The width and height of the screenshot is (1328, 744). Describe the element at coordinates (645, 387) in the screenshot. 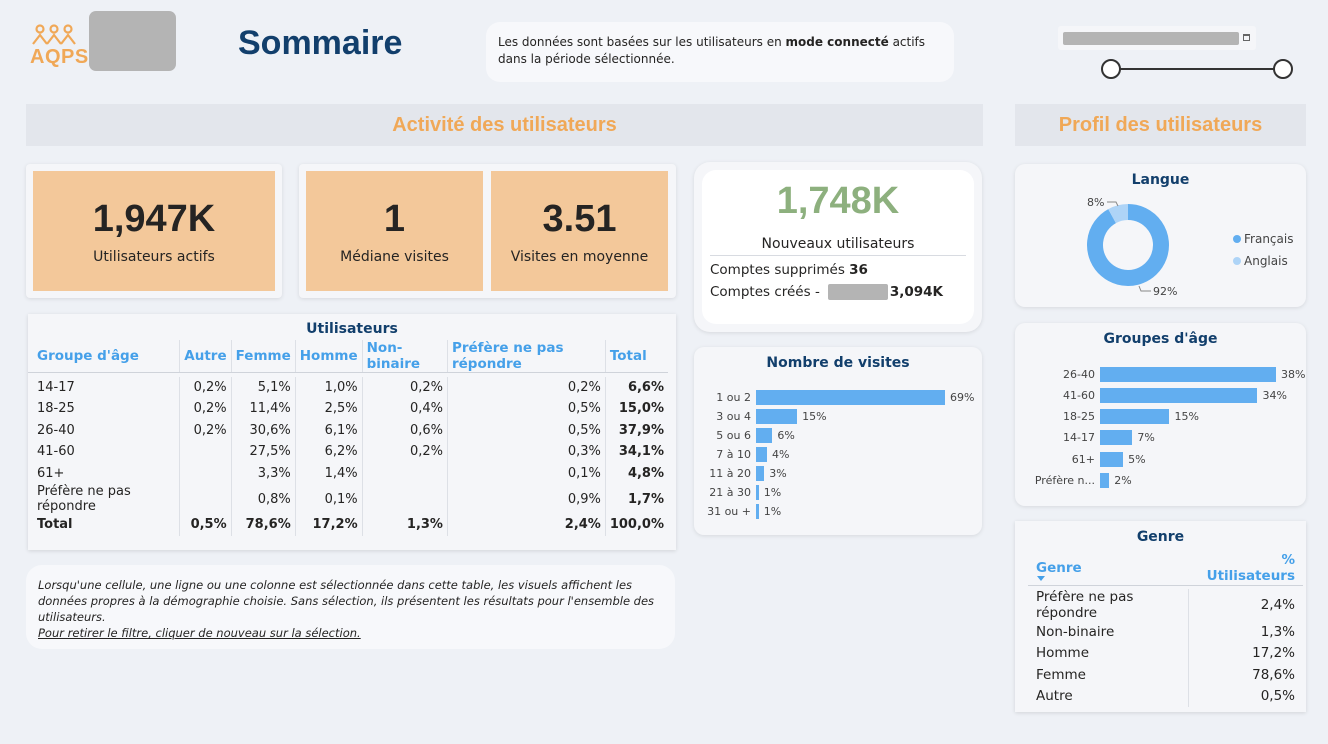

I see `cell: 6,6%` at that location.